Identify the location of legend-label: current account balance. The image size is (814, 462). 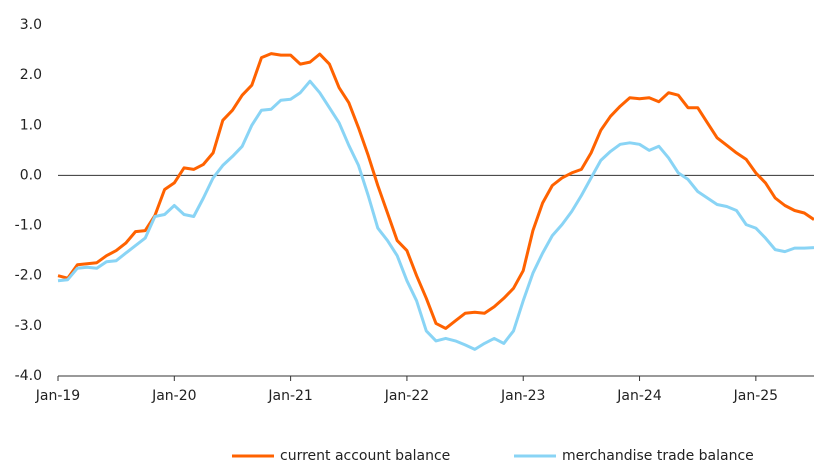
(365, 455).